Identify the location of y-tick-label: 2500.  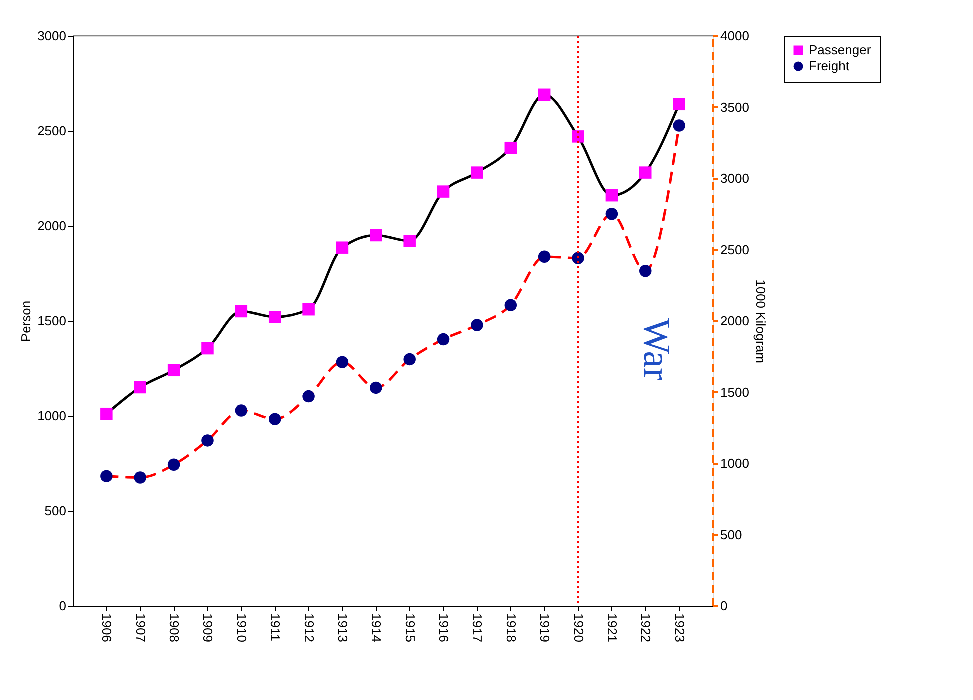
(52, 131).